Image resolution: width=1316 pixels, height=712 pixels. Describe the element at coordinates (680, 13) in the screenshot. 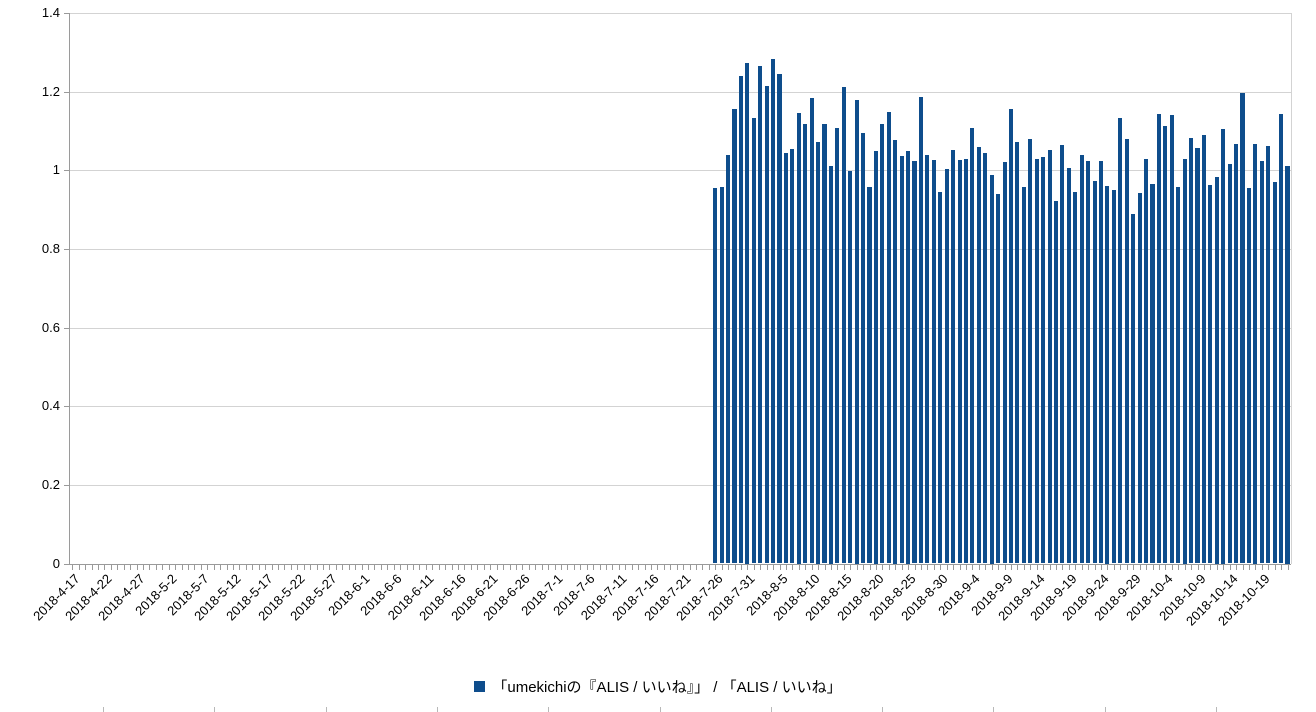

I see `y-gridline` at that location.